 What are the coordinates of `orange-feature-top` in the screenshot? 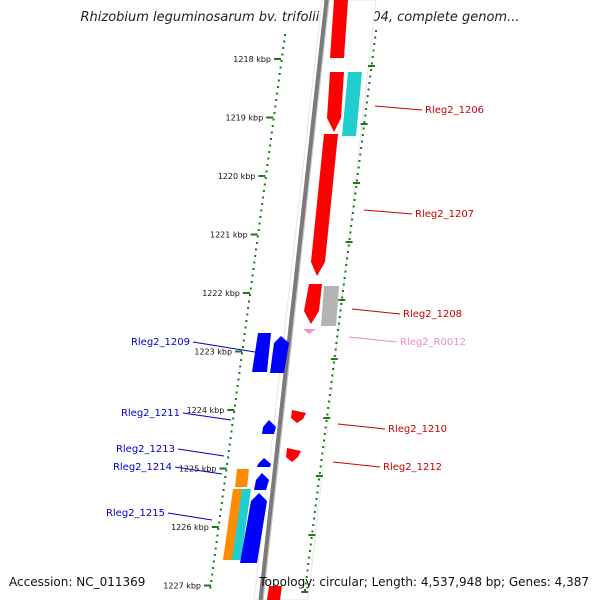 It's located at (242, 478).